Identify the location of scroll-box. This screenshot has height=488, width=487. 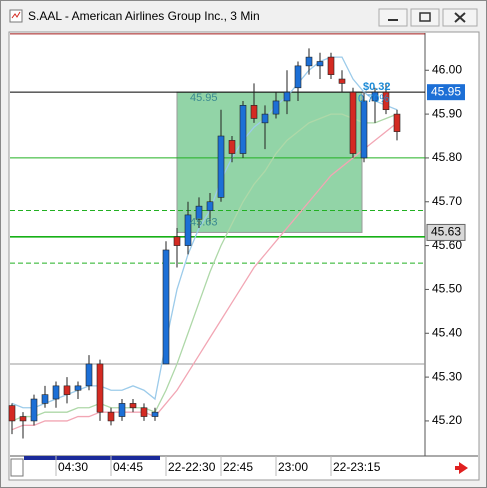
(17, 467).